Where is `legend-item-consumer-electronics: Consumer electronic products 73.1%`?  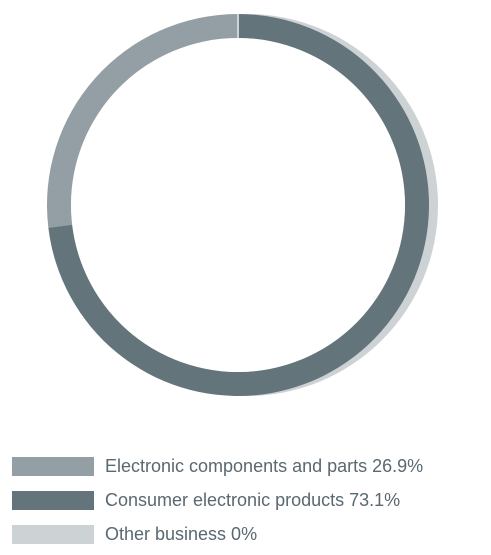
legend-item-consumer-electronics: Consumer electronic products 73.1% is located at coordinates (247, 500).